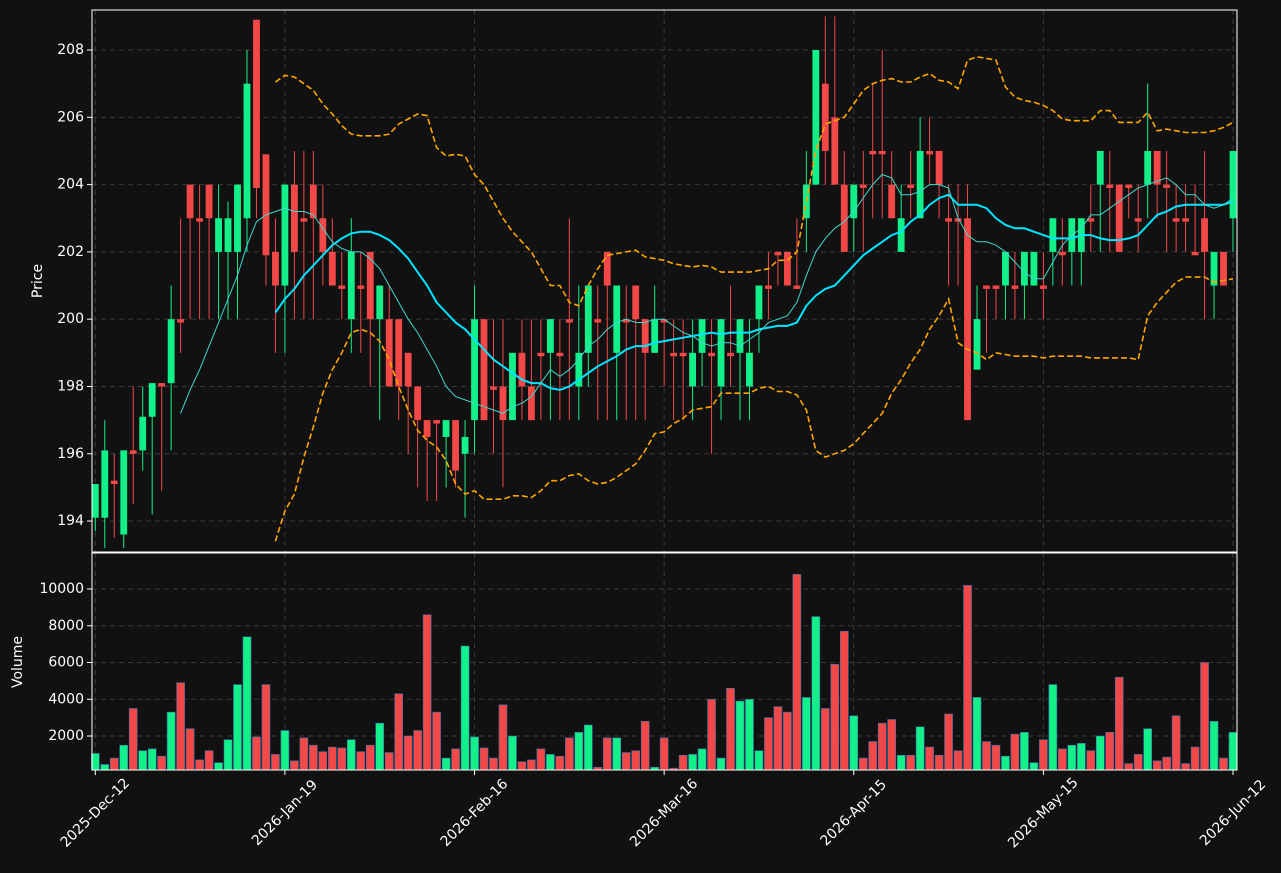 This screenshot has height=873, width=1281. Describe the element at coordinates (61, 589) in the screenshot. I see `volume-tick-label: 10000` at that location.